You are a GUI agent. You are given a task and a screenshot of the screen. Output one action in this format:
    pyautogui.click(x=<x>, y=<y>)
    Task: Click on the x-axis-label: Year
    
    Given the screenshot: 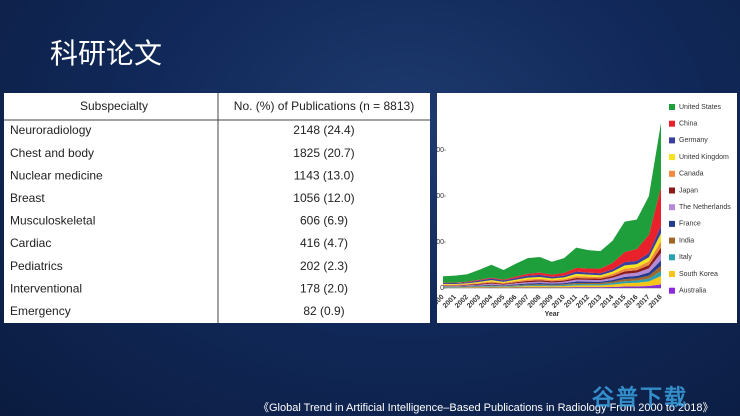 What is the action you would take?
    pyautogui.click(x=552, y=314)
    